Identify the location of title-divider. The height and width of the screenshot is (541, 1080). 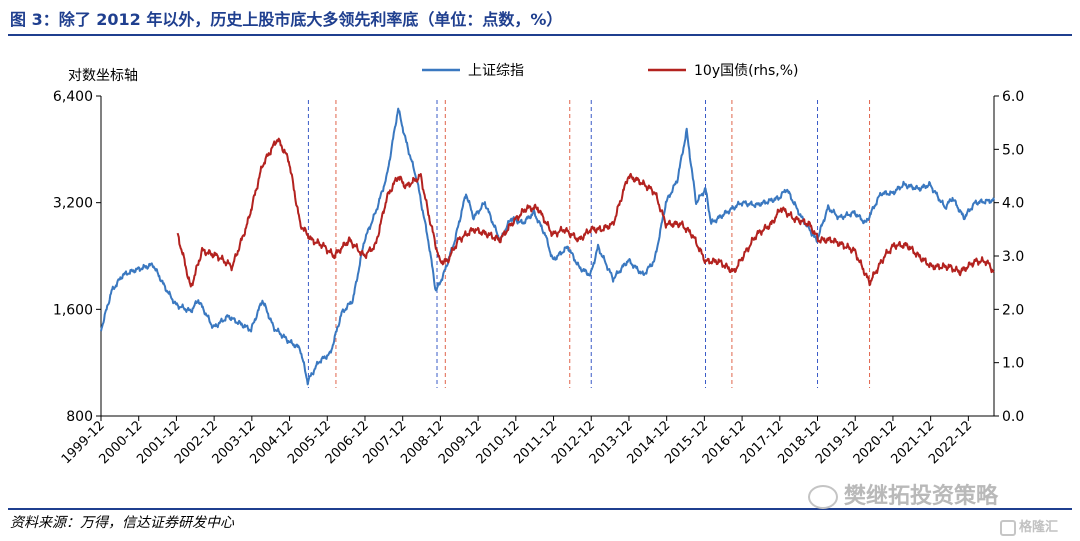
(540, 35).